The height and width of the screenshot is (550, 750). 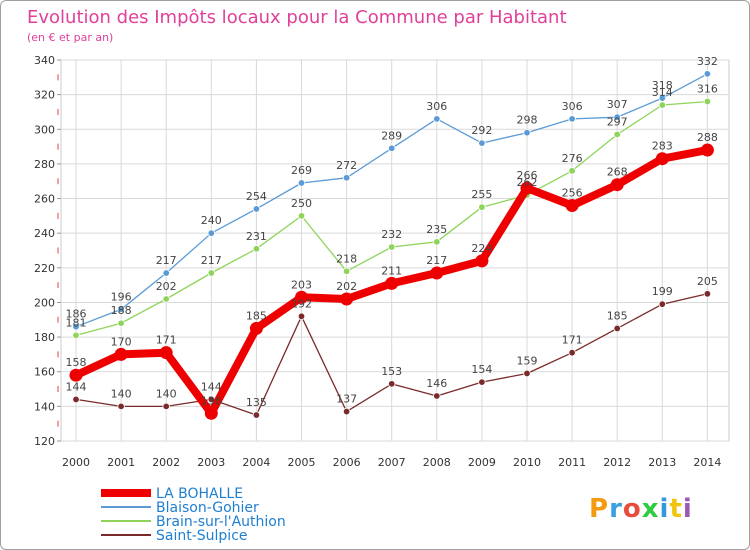 I want to click on x-tick-label: 2012, so click(x=617, y=462).